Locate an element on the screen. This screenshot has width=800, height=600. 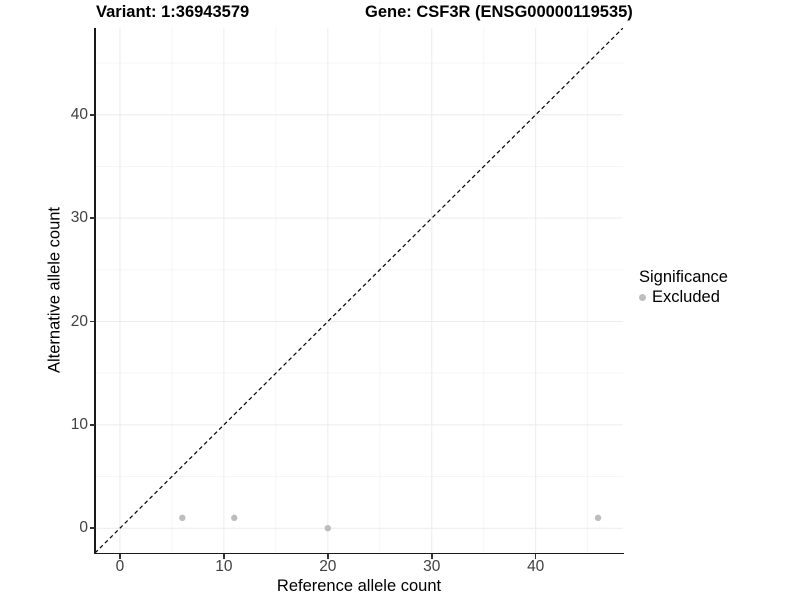
x-tick-label: 40 is located at coordinates (536, 566).